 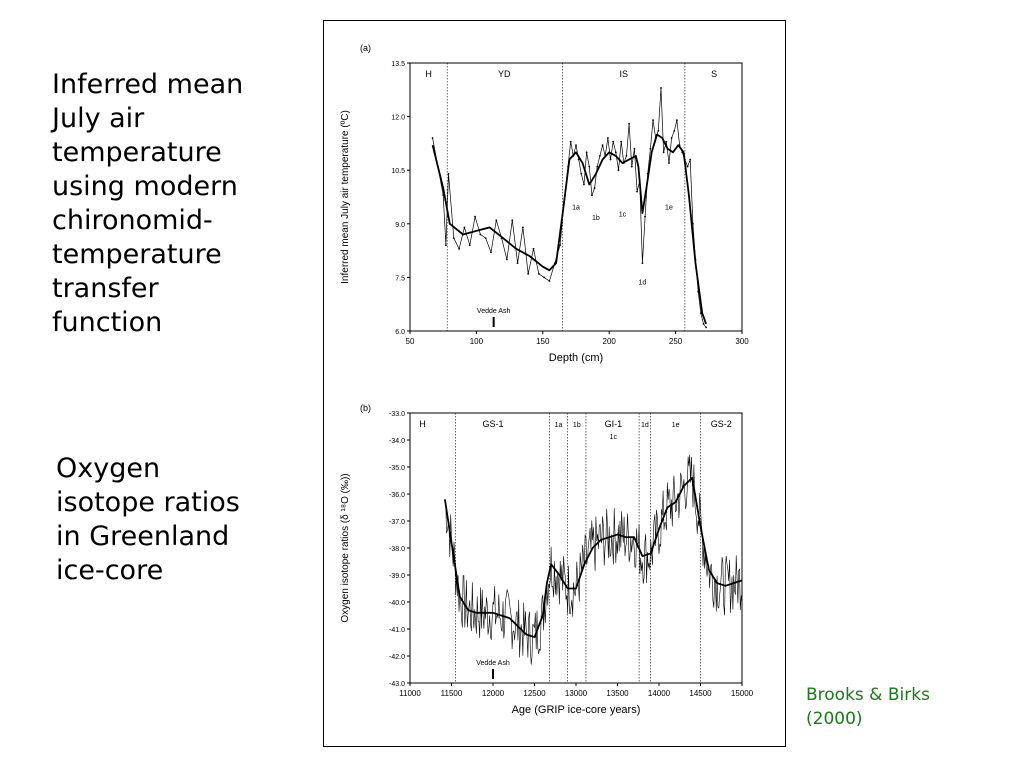 I want to click on panel-b-x-tick-label: 14000, so click(x=659, y=693).